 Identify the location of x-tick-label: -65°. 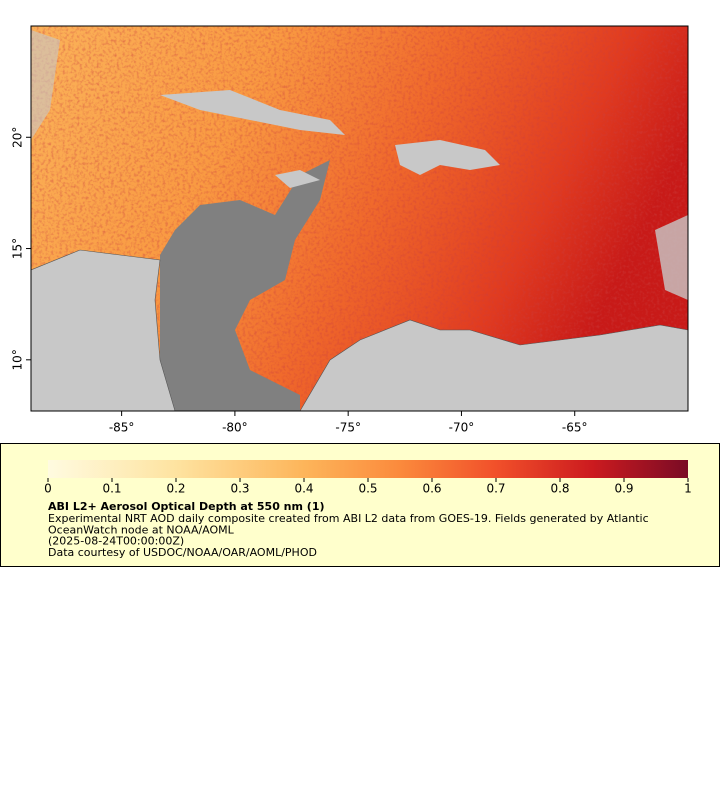
(575, 428).